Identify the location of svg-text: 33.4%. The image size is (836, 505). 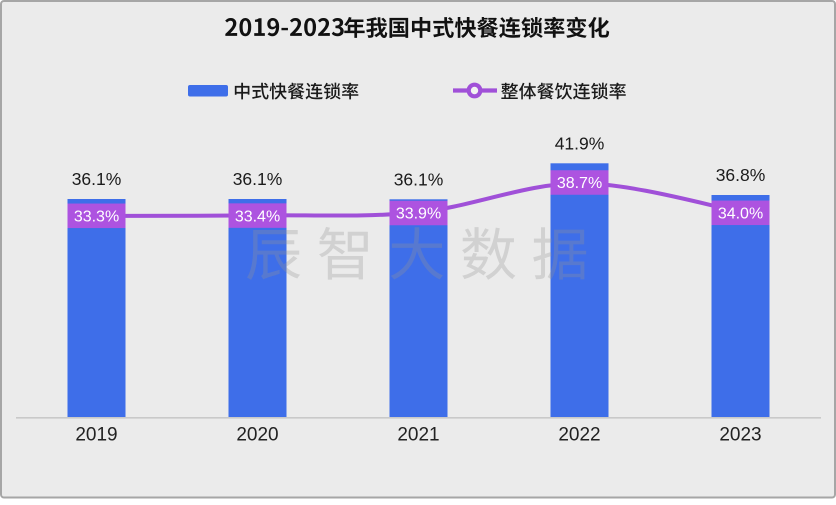
(257, 216).